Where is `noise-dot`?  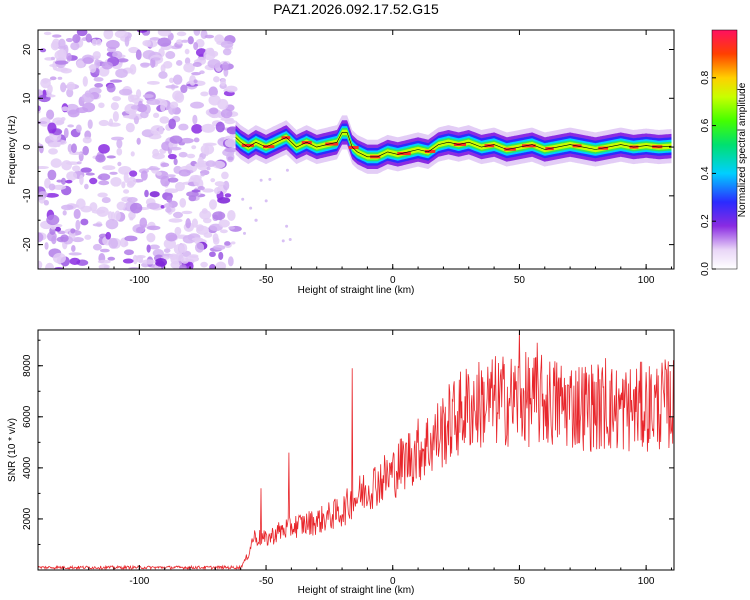
noise-dot is located at coordinates (243, 199).